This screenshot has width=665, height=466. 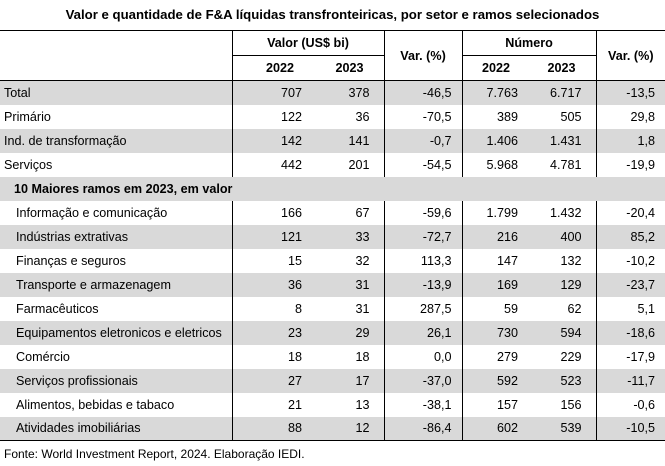 What do you see at coordinates (630, 308) in the screenshot?
I see `cell-nvar: 5,1` at bounding box center [630, 308].